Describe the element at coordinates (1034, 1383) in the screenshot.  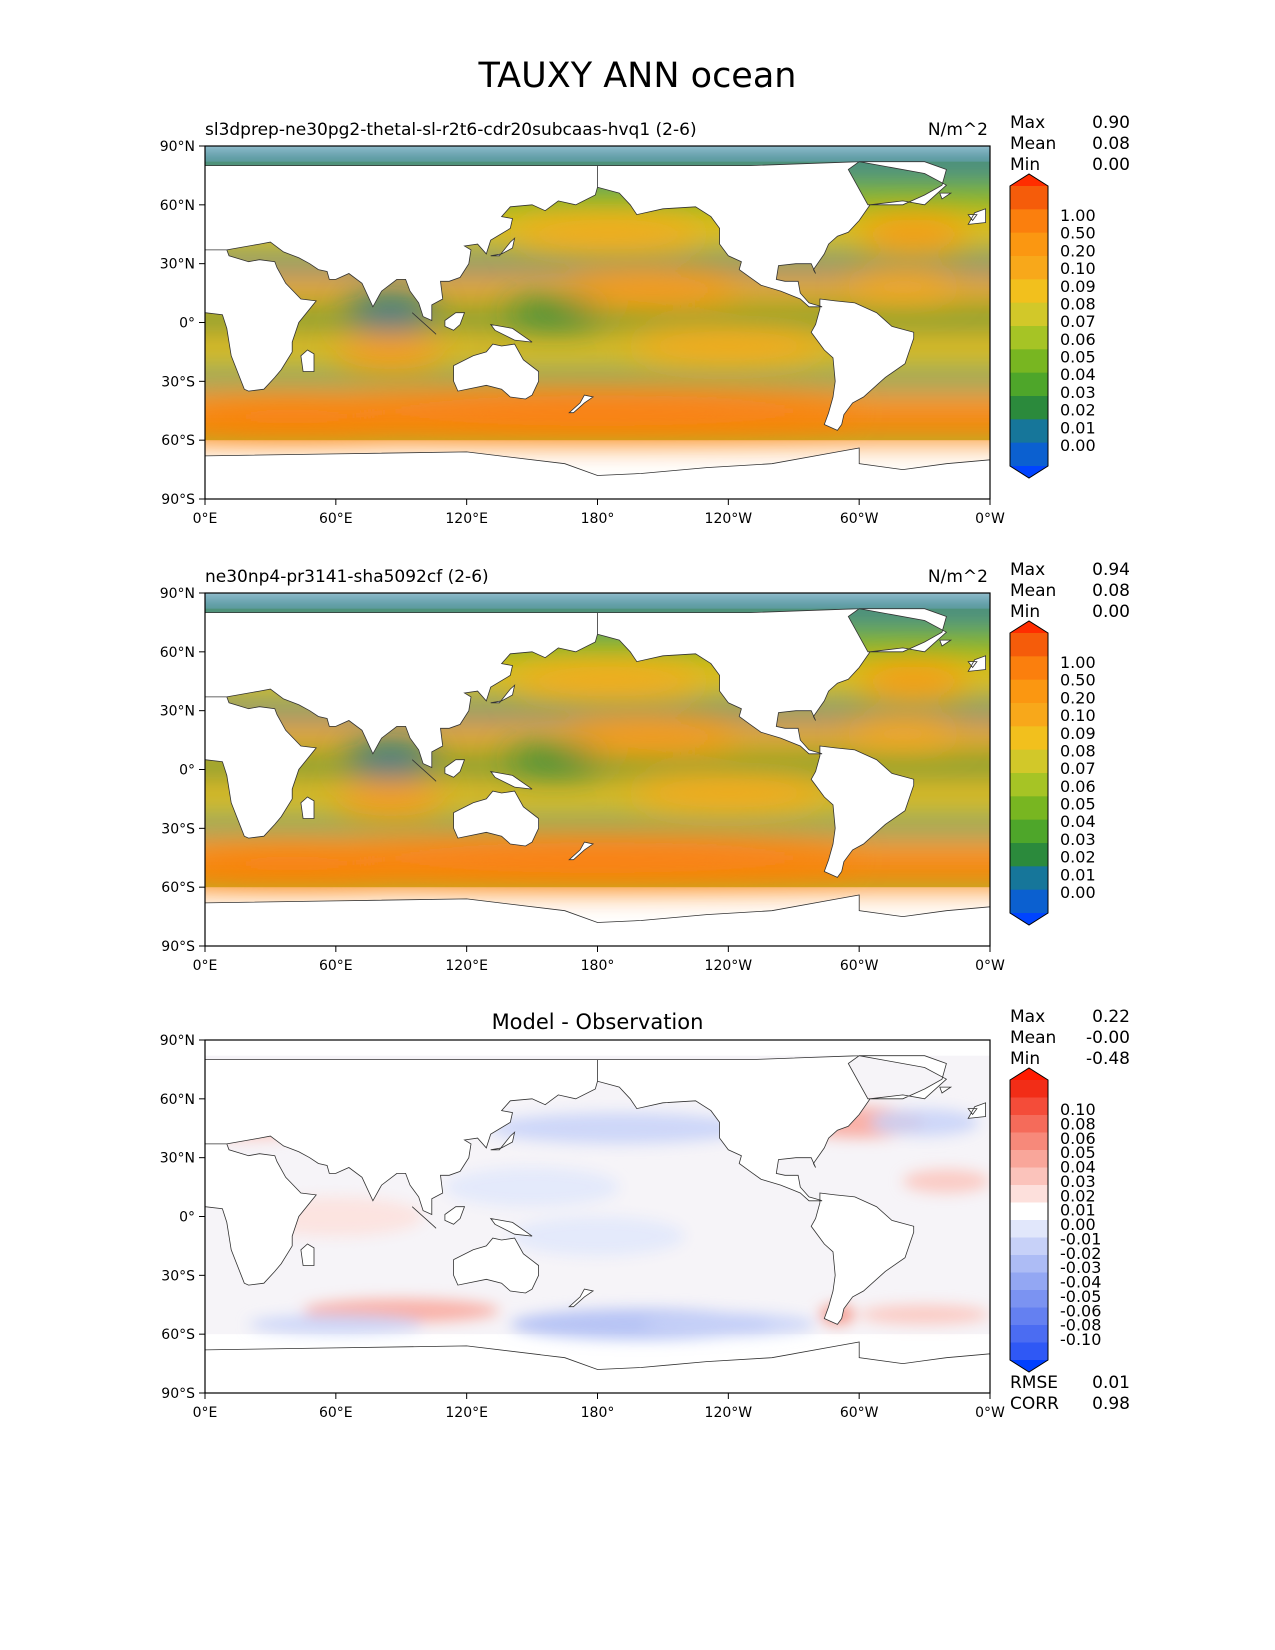
I see `stat-label: RMSE` at that location.